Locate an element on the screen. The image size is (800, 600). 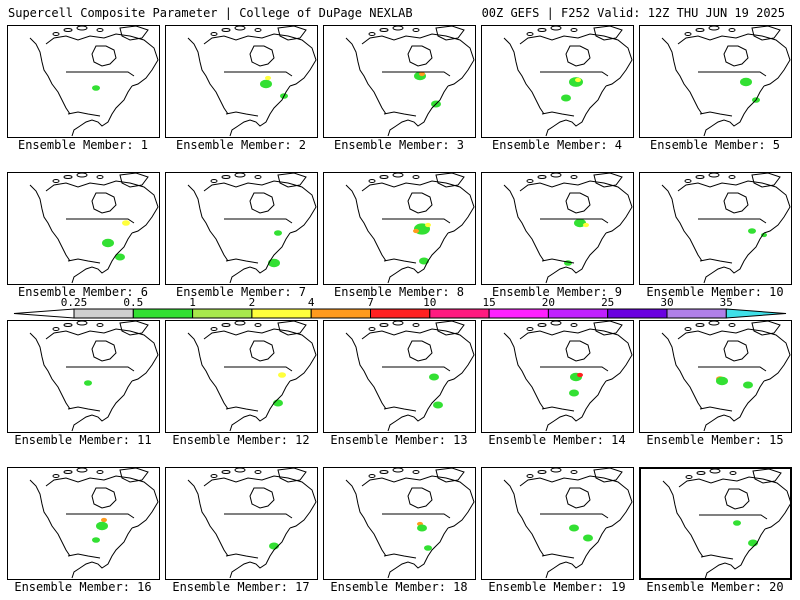
colorbar-tick-label: 10 is located at coordinates (429, 302).